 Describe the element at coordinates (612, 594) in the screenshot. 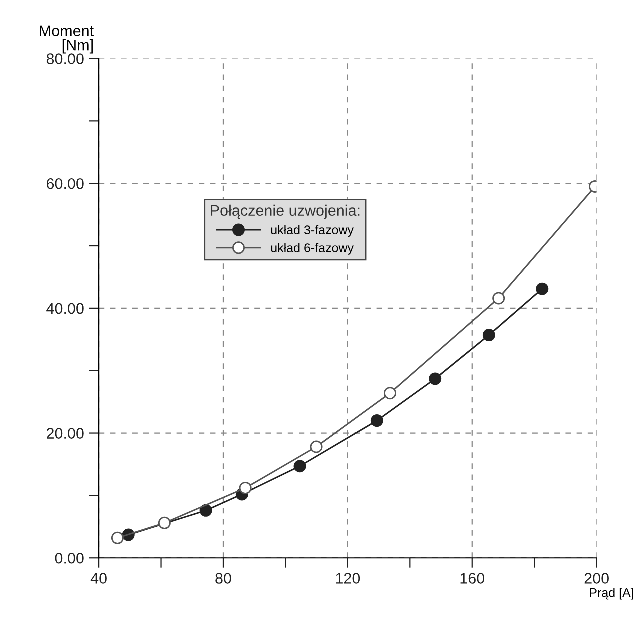

I see `x-axis-title: Prąd [A]` at that location.